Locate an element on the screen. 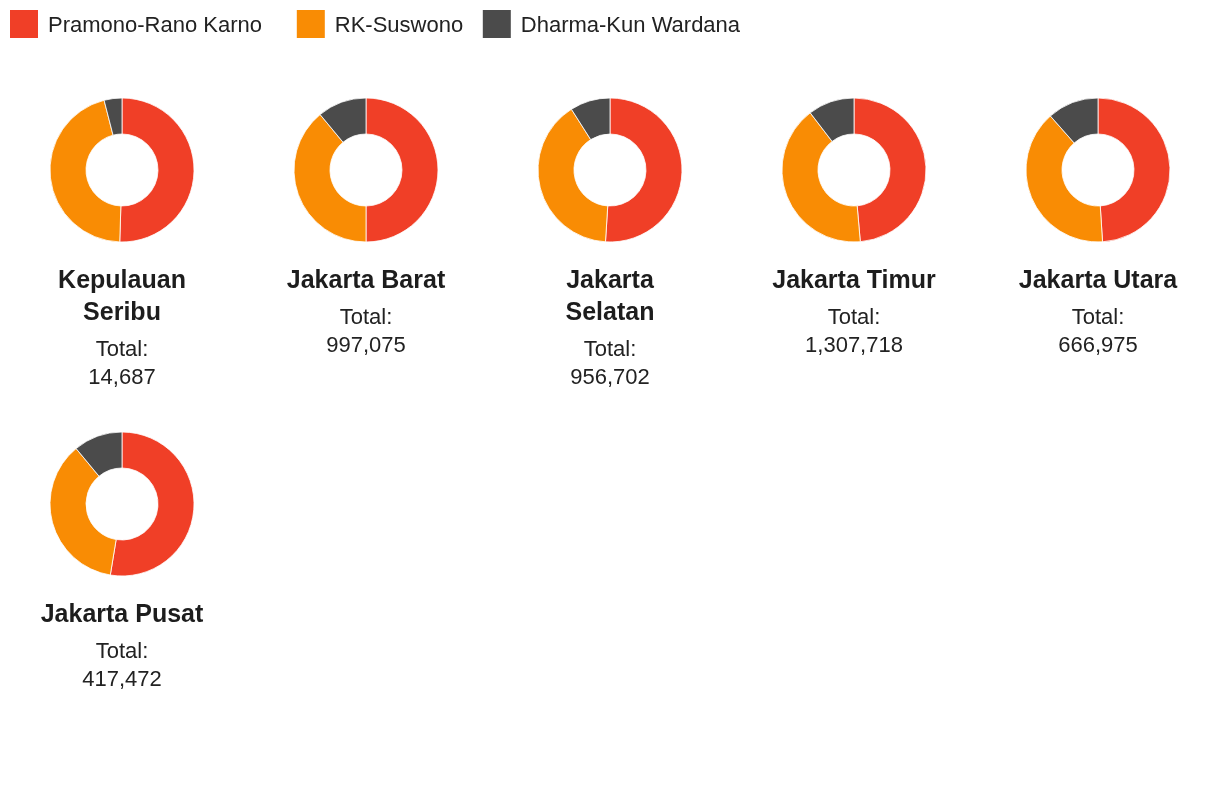  text: 956,702 is located at coordinates (610, 376).